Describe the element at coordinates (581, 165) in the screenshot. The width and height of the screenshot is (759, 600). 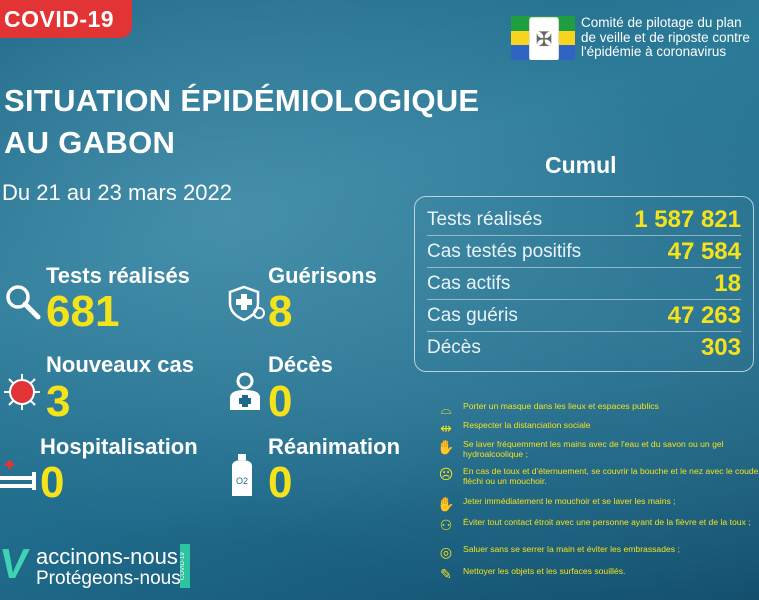
I see `cumul-title: Cumul` at that location.